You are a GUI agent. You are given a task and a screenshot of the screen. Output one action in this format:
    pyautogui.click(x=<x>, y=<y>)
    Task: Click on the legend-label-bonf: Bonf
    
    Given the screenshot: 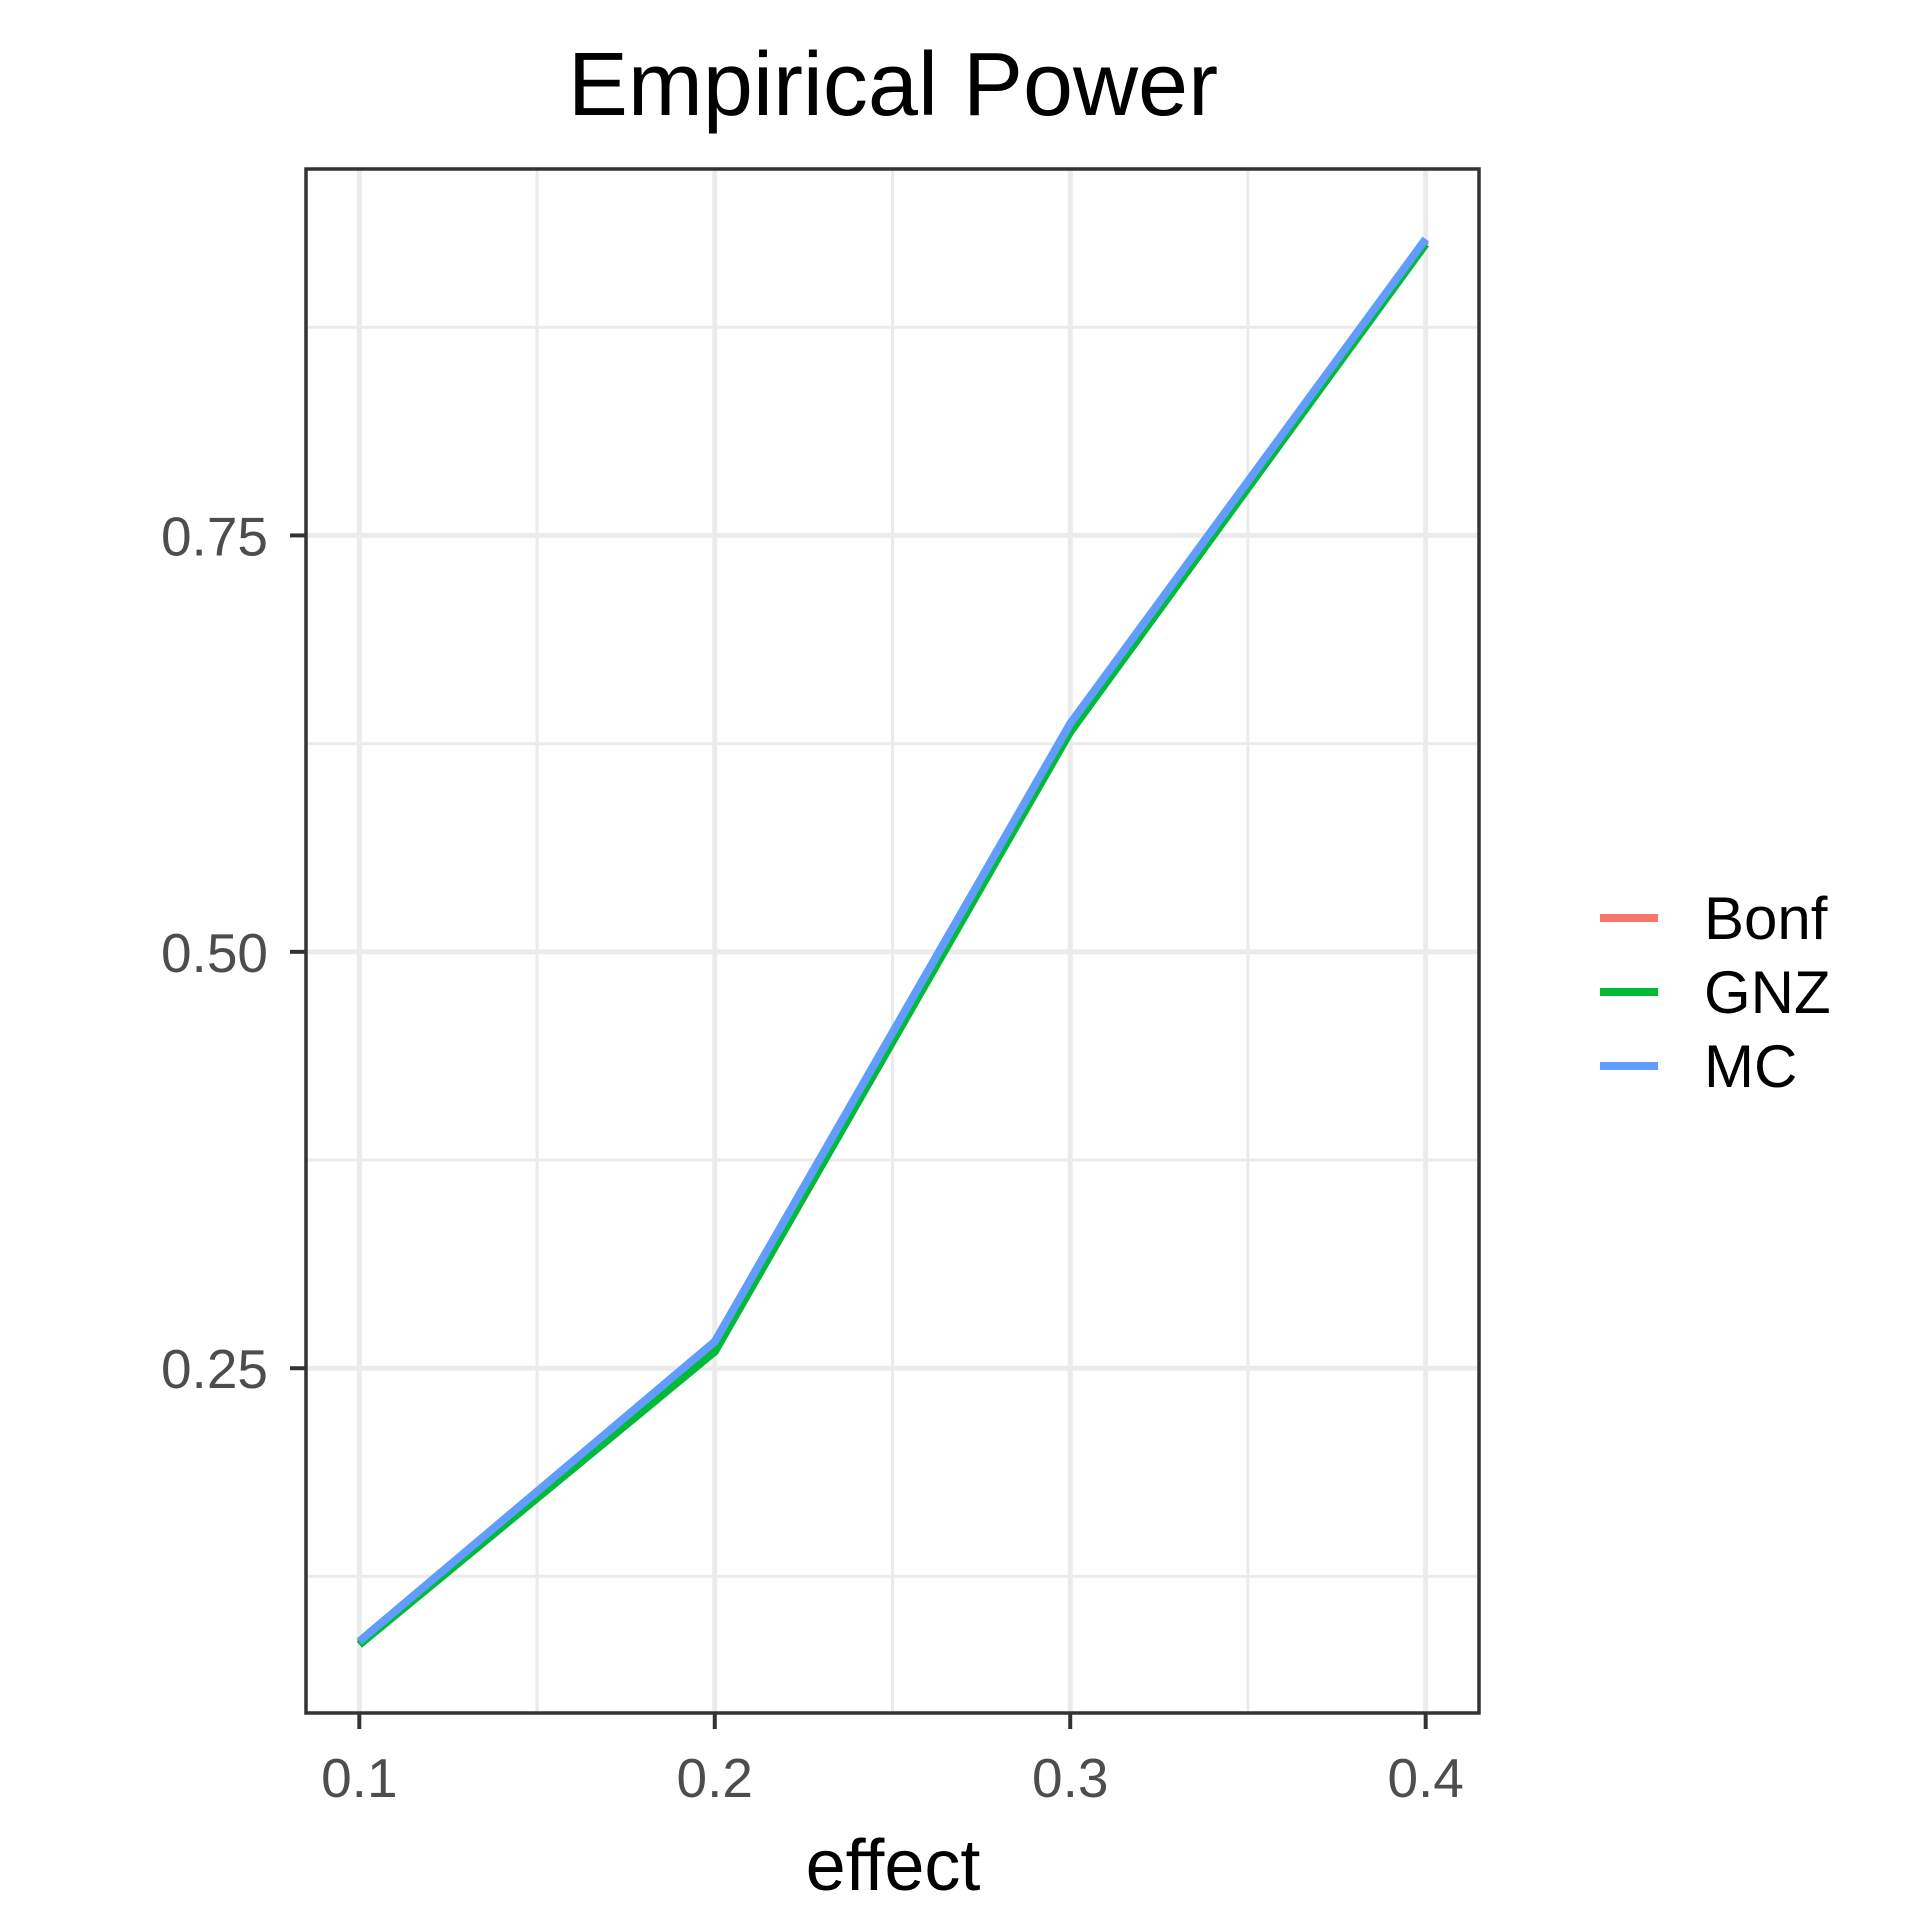 What is the action you would take?
    pyautogui.click(x=1766, y=918)
    